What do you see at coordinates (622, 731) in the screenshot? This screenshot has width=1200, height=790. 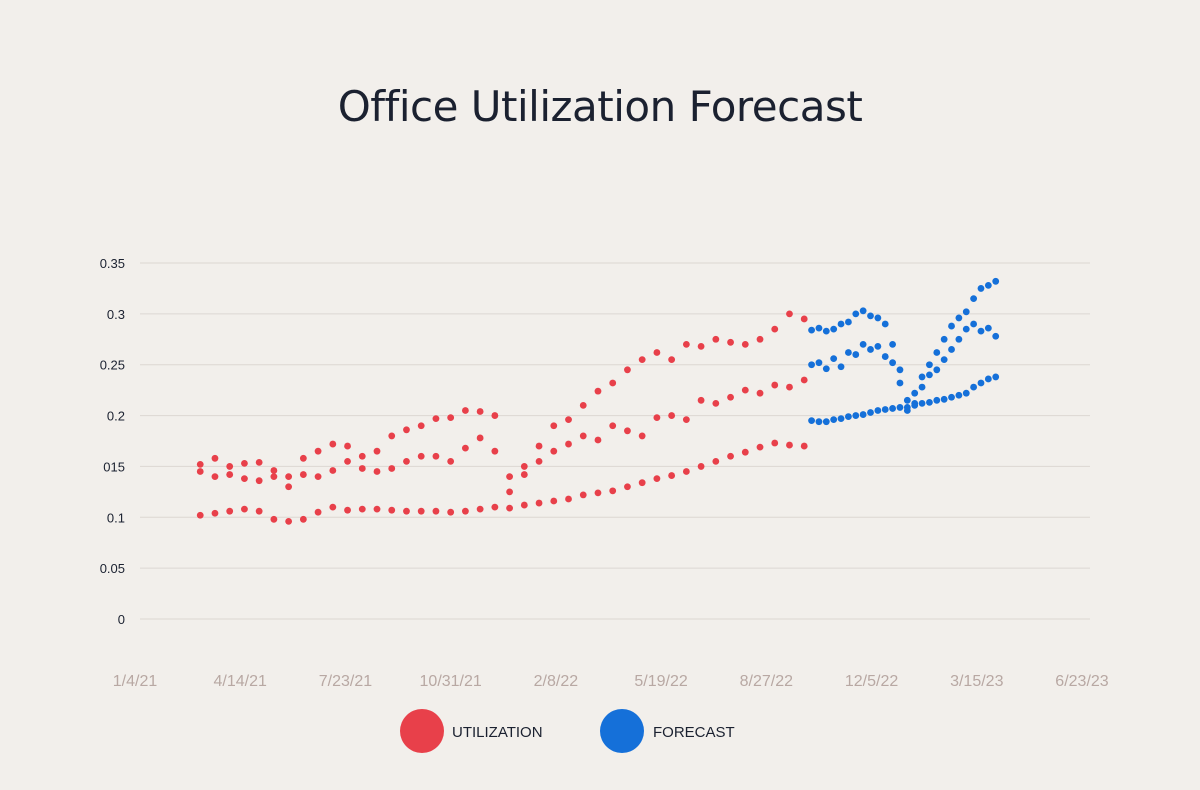 I see `legend-marker-forecast` at bounding box center [622, 731].